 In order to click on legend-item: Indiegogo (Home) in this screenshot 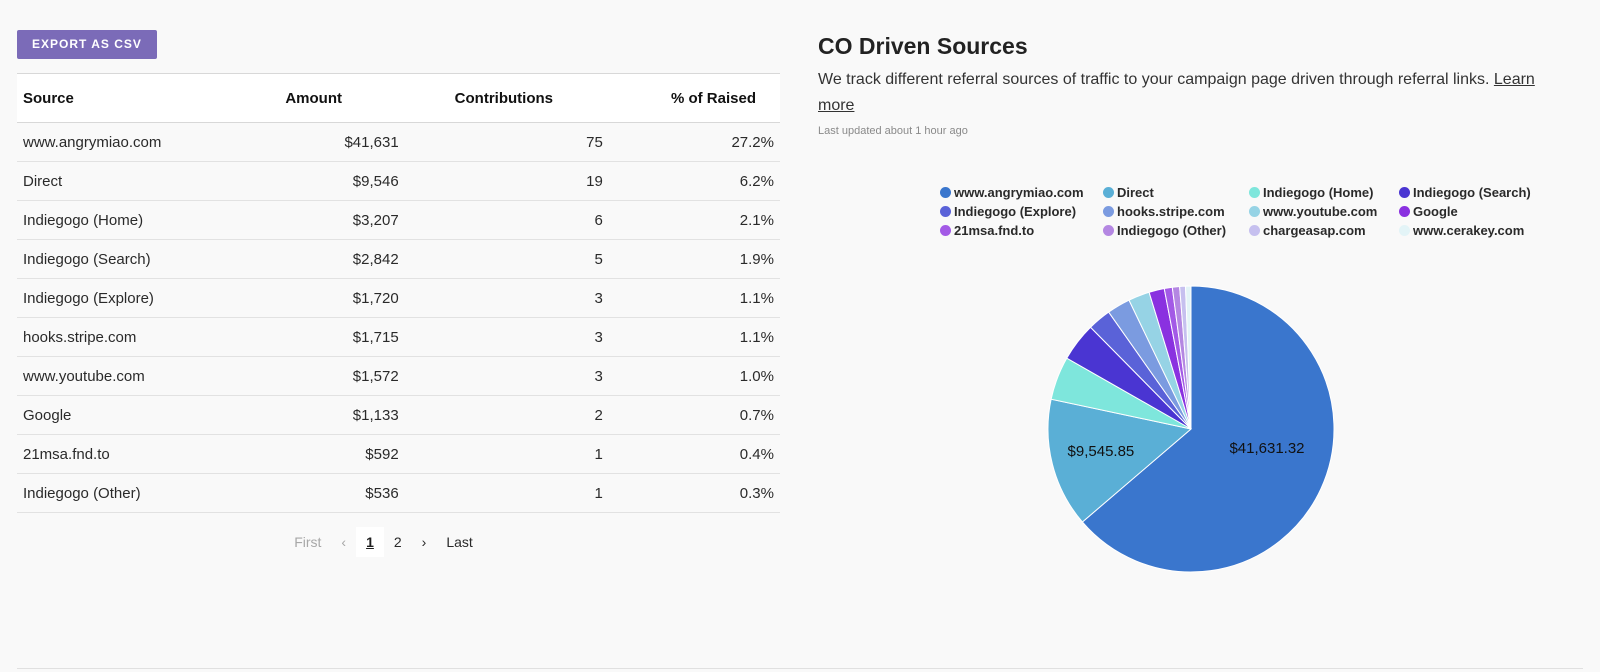, I will do `click(1324, 192)`.